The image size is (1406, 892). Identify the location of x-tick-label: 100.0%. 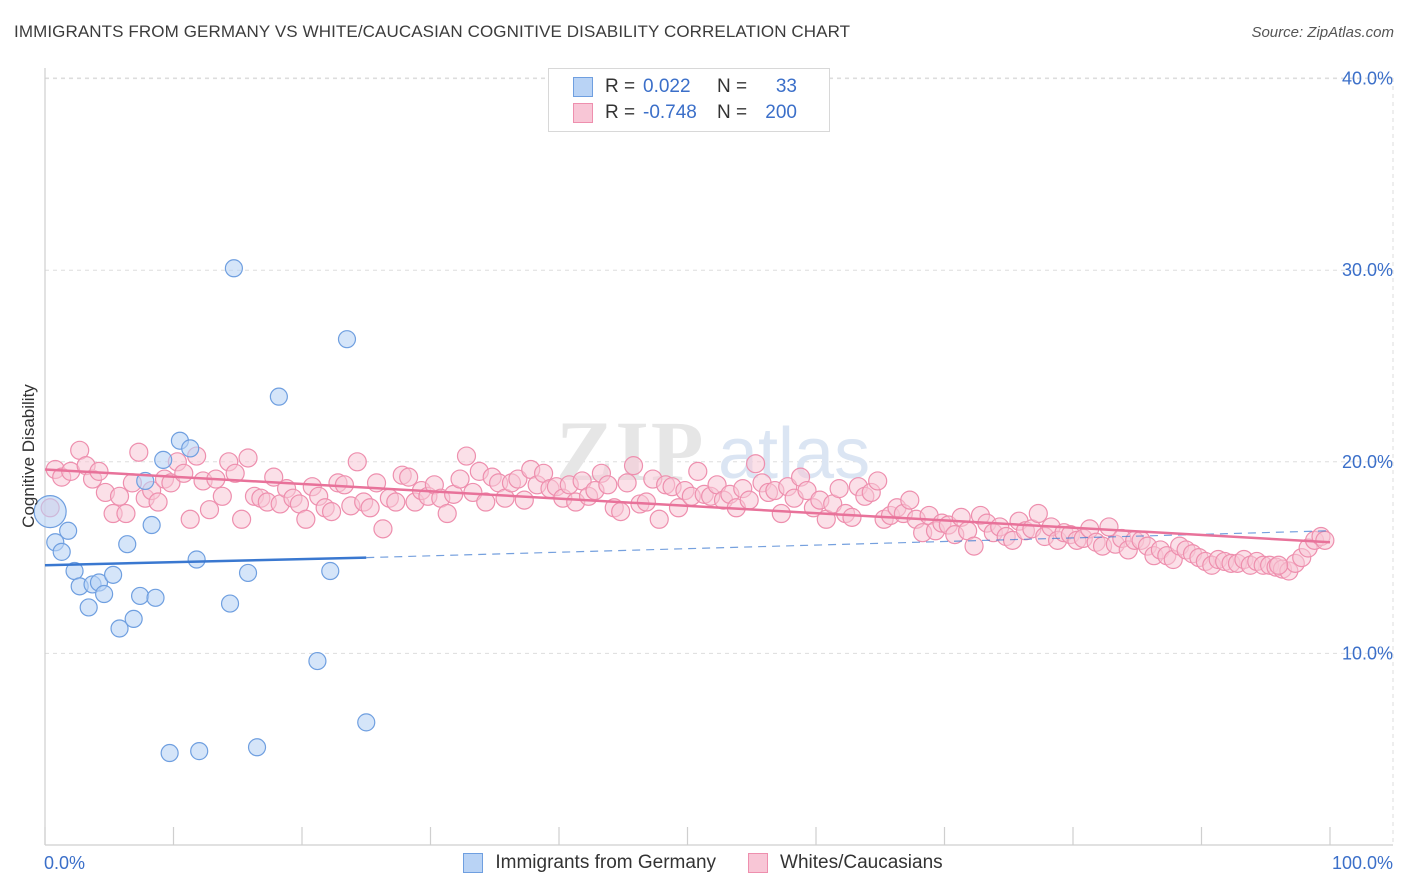
(1362, 863).